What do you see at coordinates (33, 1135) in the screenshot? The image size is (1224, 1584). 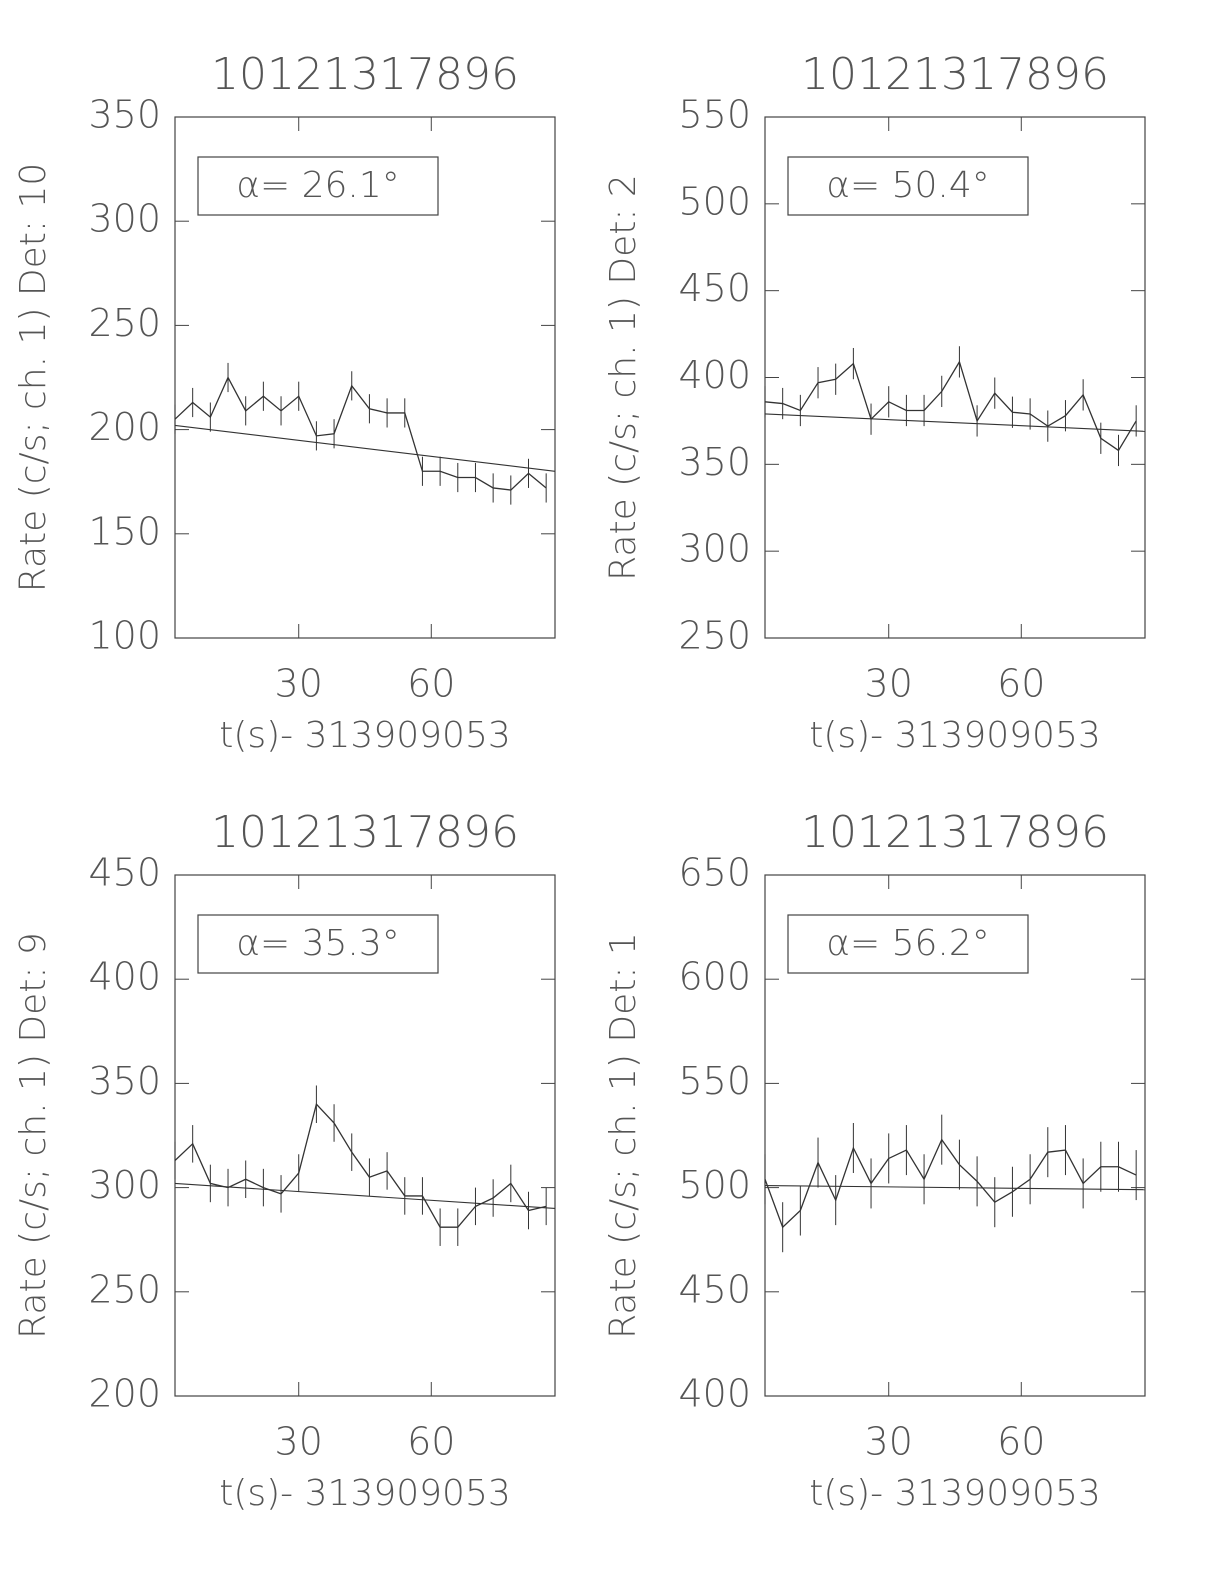 I see `y-axis-label: Rate (c/s; ch. 1) Det: 9` at bounding box center [33, 1135].